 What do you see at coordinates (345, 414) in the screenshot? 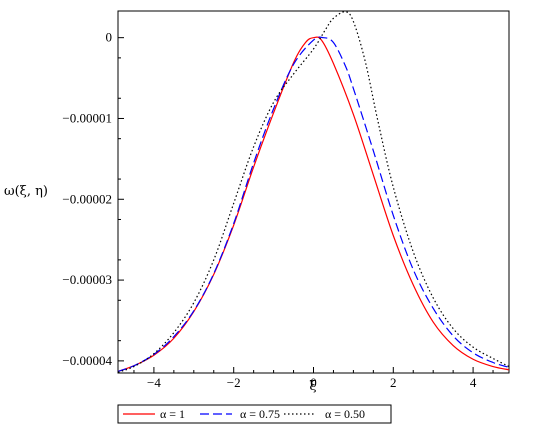
I see `legend-label-2: α = 0.50` at bounding box center [345, 414].